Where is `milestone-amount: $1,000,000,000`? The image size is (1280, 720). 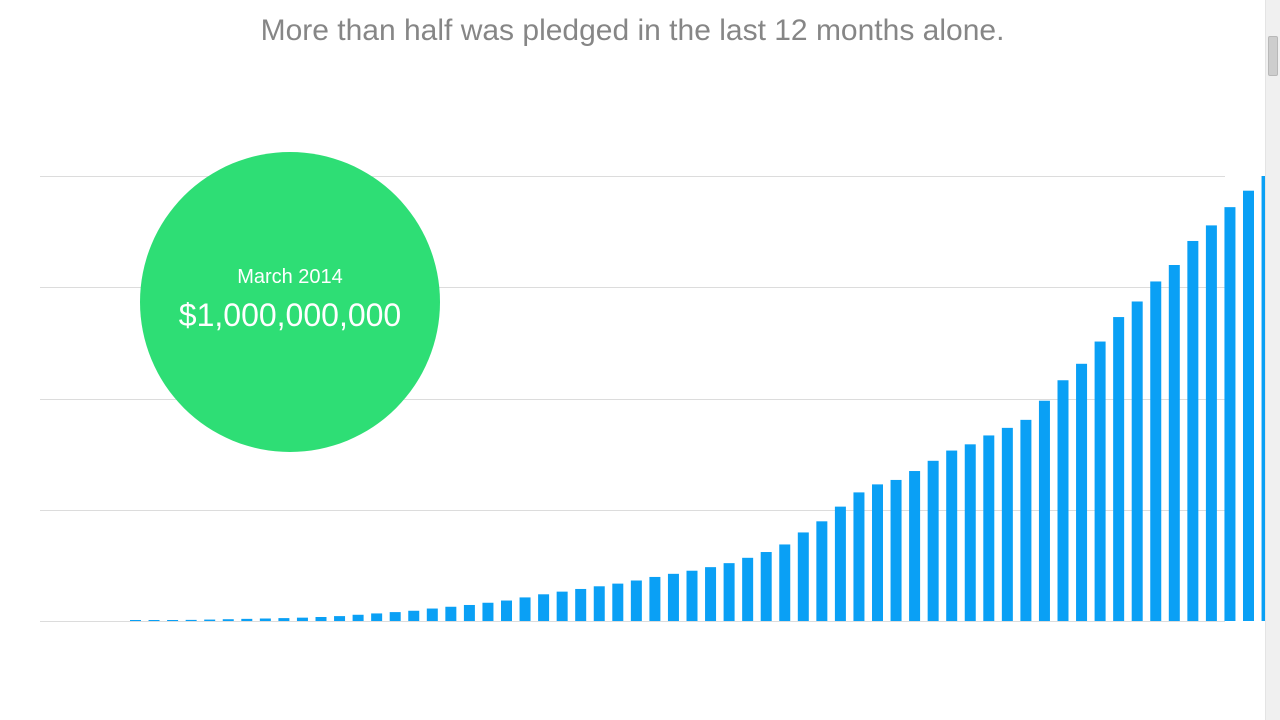 milestone-amount: $1,000,000,000 is located at coordinates (290, 315).